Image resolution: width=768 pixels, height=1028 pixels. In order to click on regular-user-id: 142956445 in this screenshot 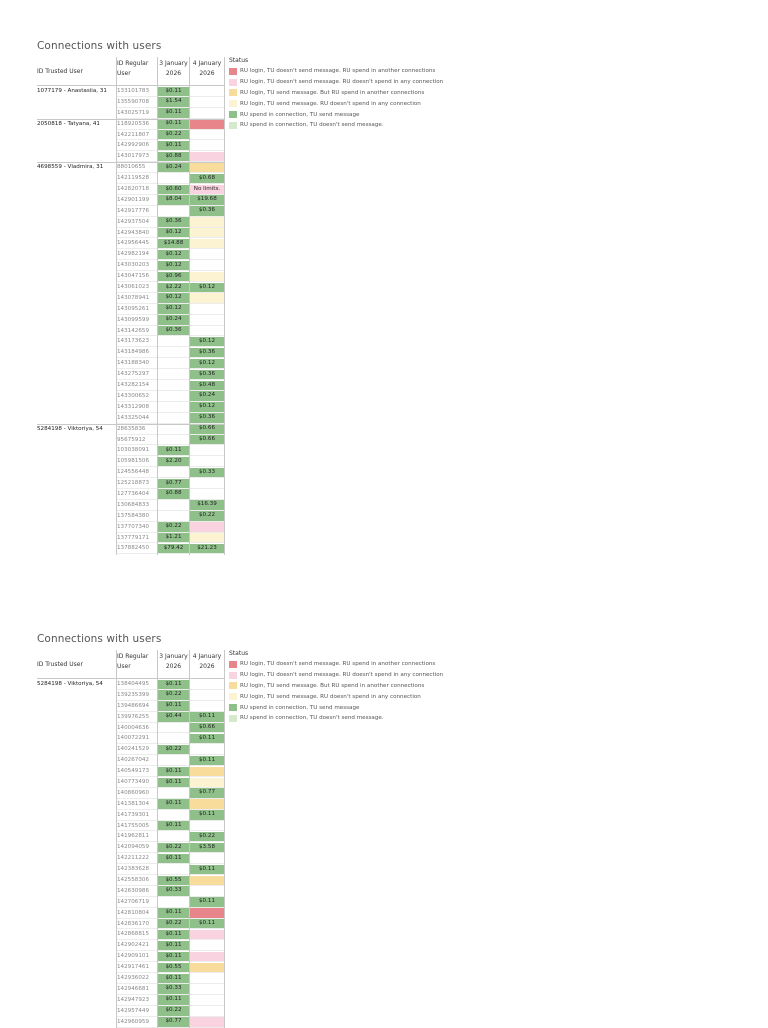, I will do `click(133, 243)`.